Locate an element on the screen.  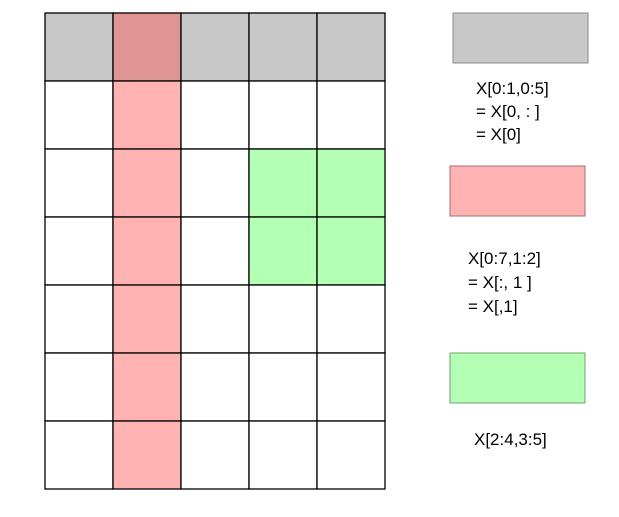
block-slice-label-line1: X[2:4,3:5] is located at coordinates (510, 439).